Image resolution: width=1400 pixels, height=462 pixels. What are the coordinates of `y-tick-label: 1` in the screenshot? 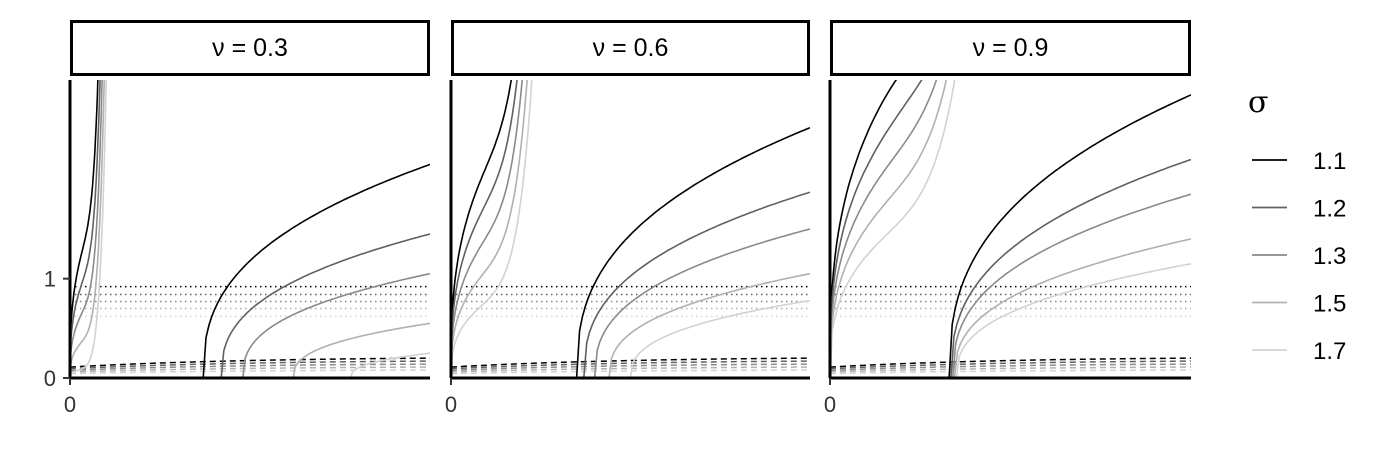 It's located at (50, 279).